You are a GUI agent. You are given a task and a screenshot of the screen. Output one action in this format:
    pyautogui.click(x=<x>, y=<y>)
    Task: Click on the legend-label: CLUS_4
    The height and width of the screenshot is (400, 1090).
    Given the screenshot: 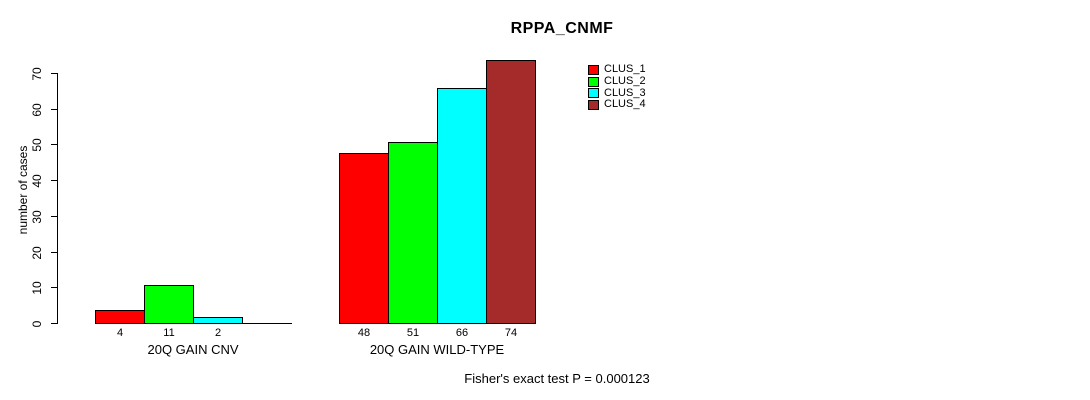 What is the action you would take?
    pyautogui.click(x=625, y=104)
    